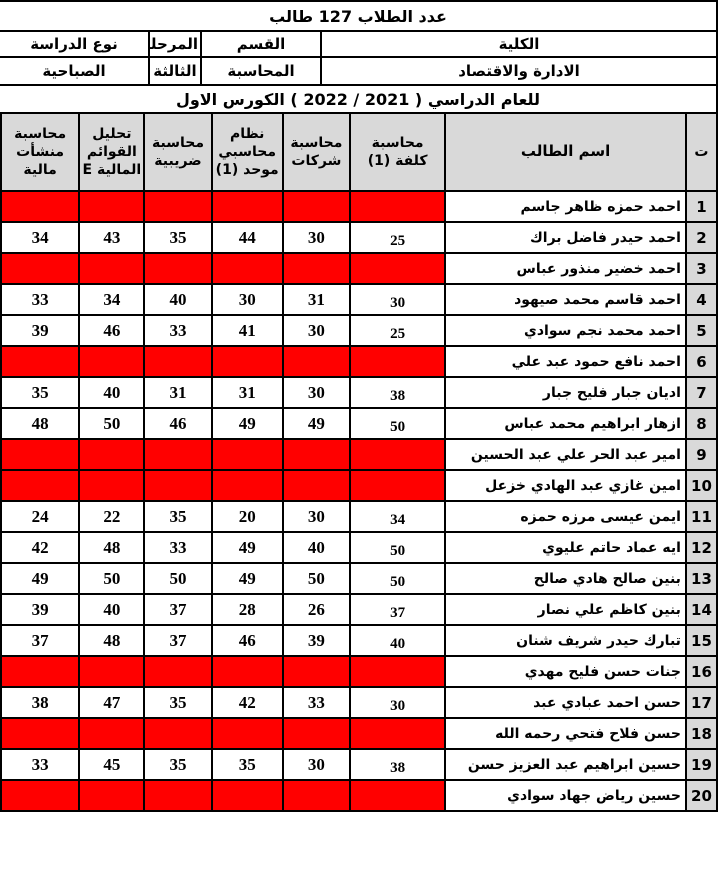 Image resolution: width=718 pixels, height=872 pixels. What do you see at coordinates (565, 671) in the screenshot?
I see `student-name: جنات حسن فليح مهدي` at bounding box center [565, 671].